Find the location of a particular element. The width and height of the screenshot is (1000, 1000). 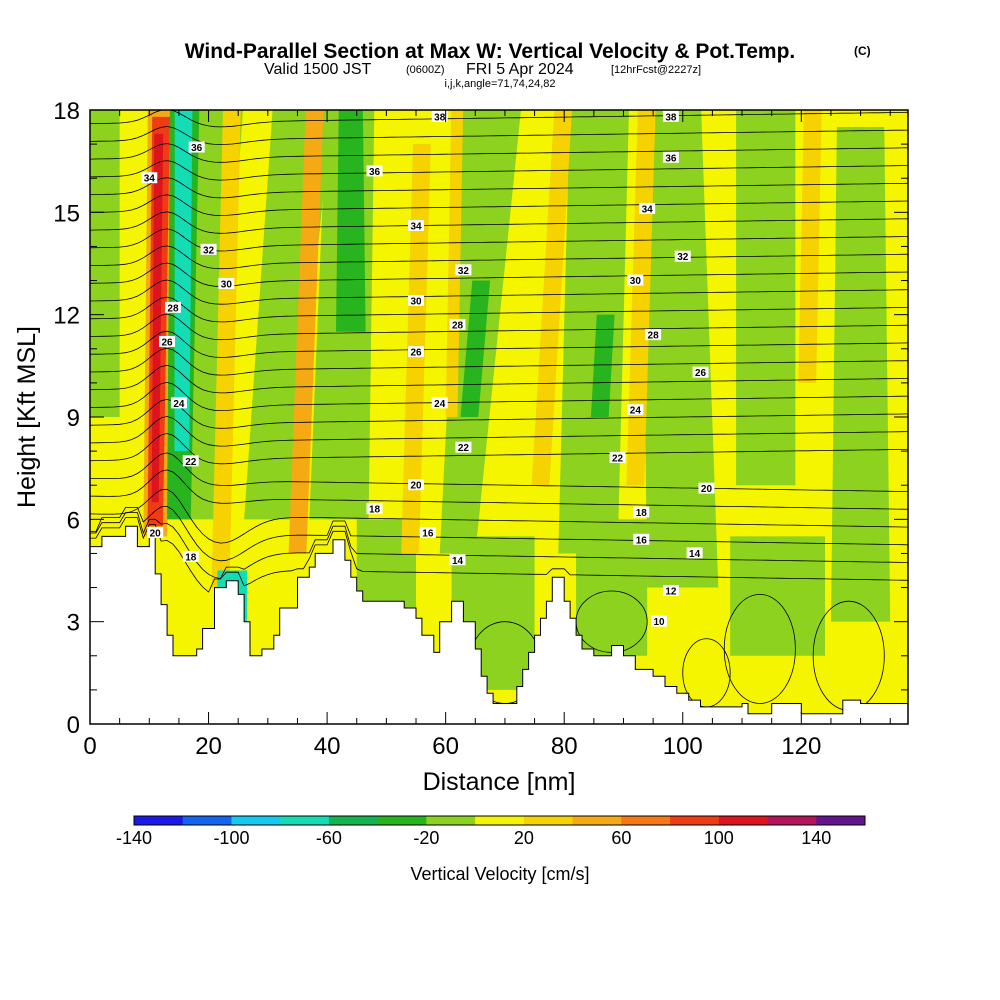

colorbar-tick-label: 60 is located at coordinates (621, 838).